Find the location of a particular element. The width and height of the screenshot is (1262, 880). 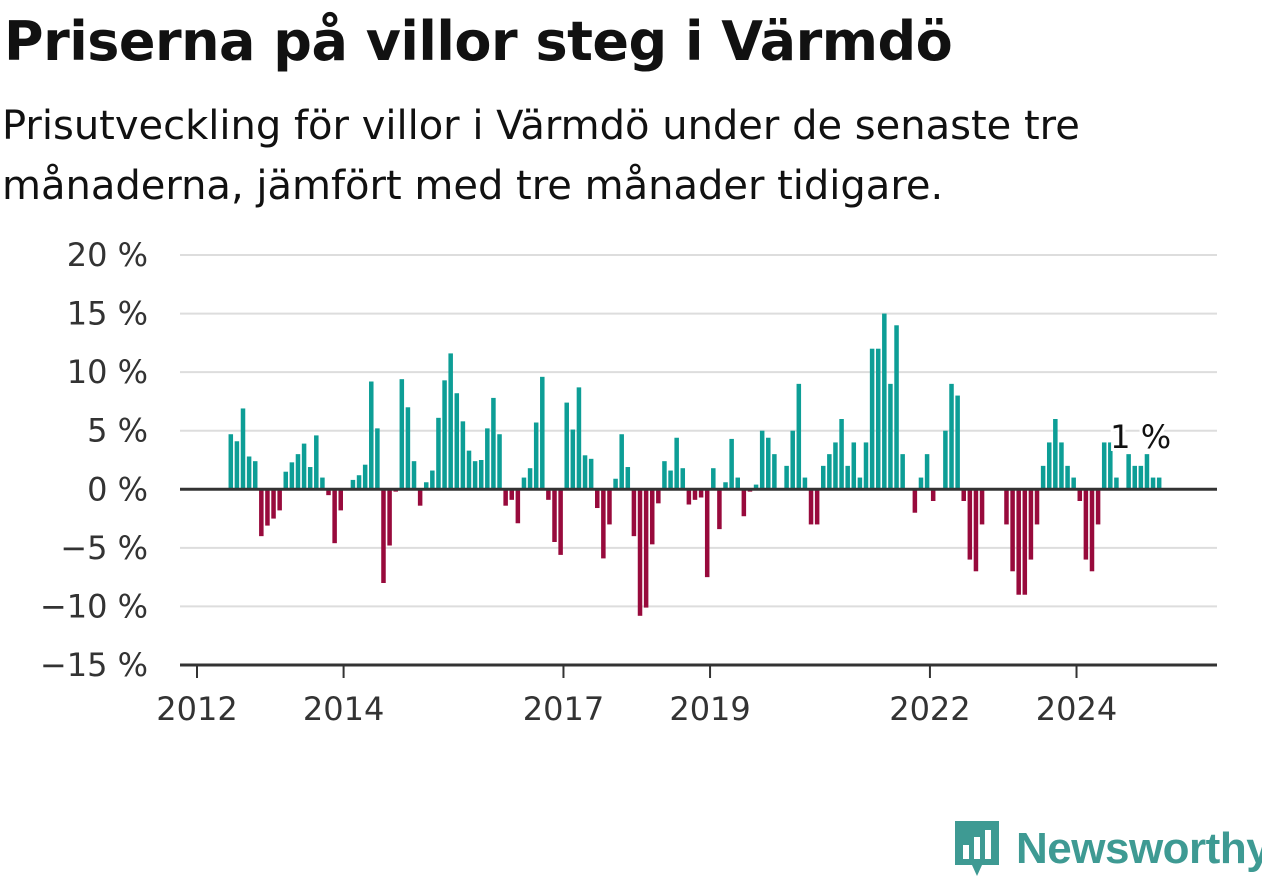

y-tick-label: −5 % is located at coordinates (104, 548).